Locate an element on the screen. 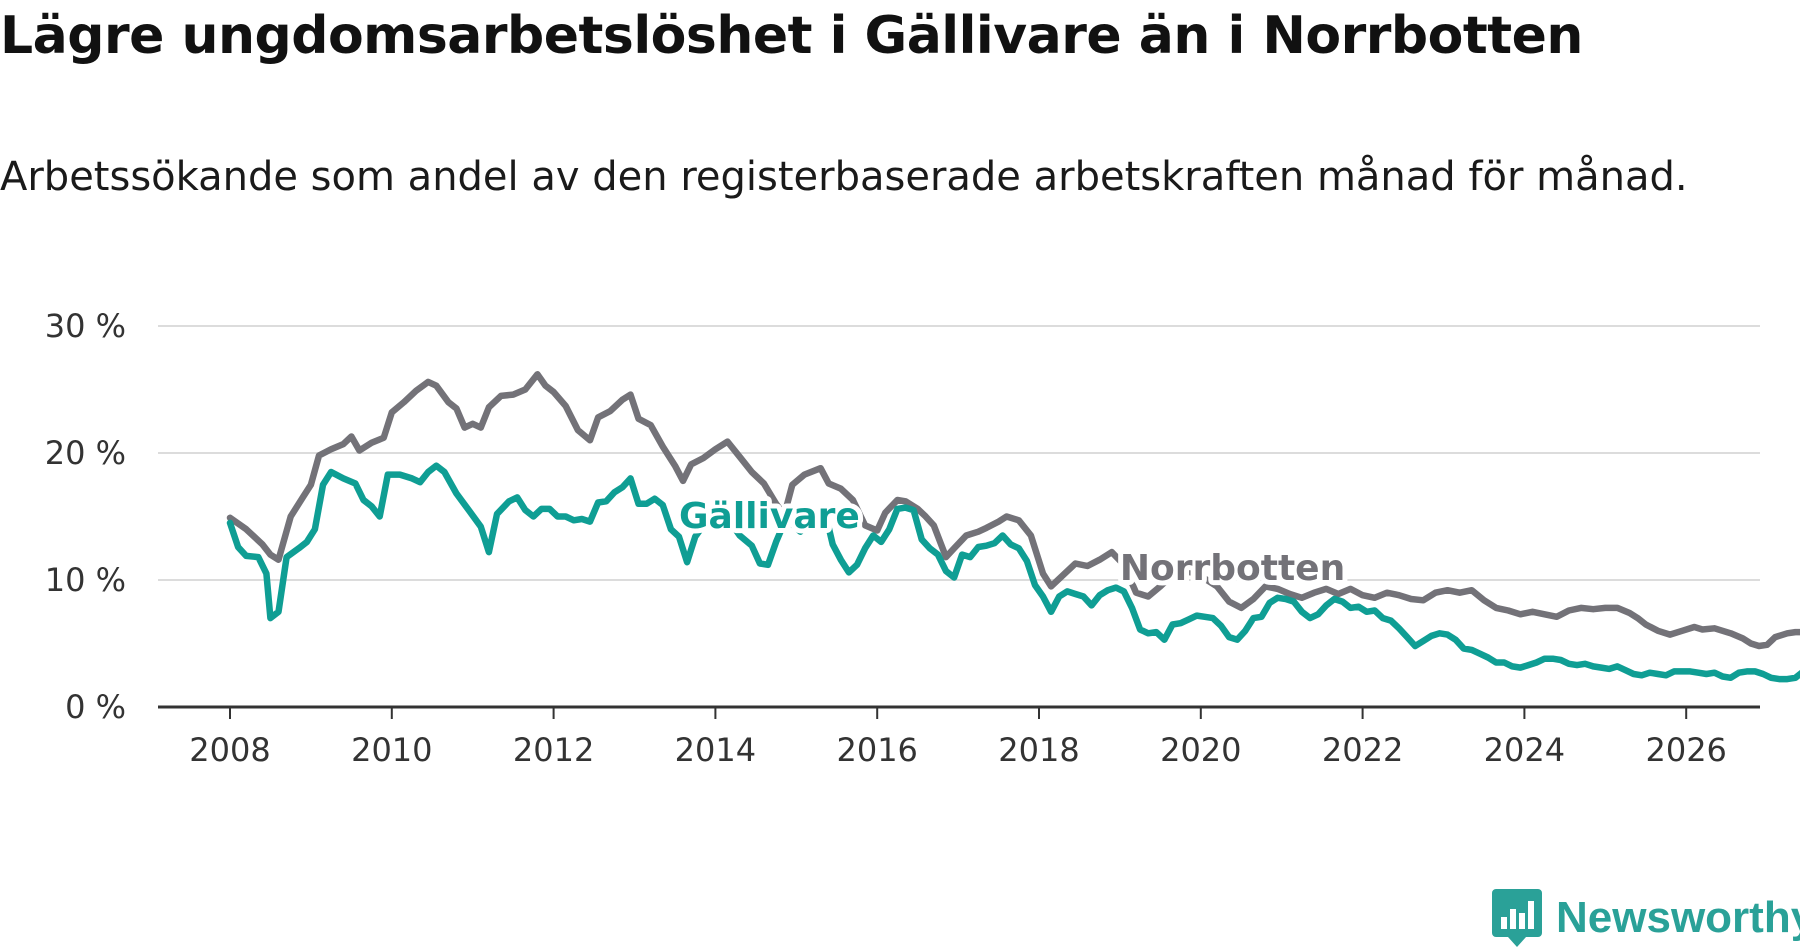  x-tick-label: 2012 is located at coordinates (553, 750).